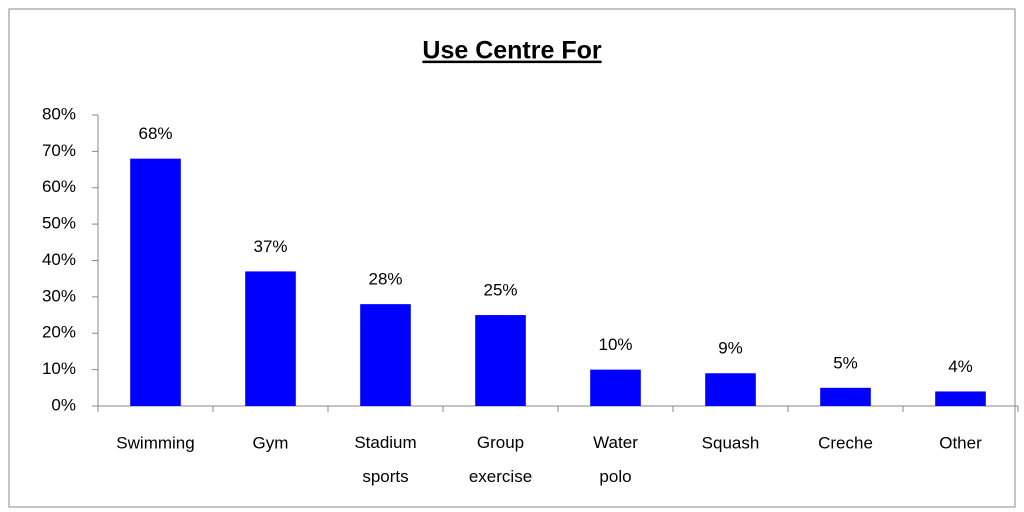  What do you see at coordinates (59, 186) in the screenshot?
I see `y-tick-label: 60%` at bounding box center [59, 186].